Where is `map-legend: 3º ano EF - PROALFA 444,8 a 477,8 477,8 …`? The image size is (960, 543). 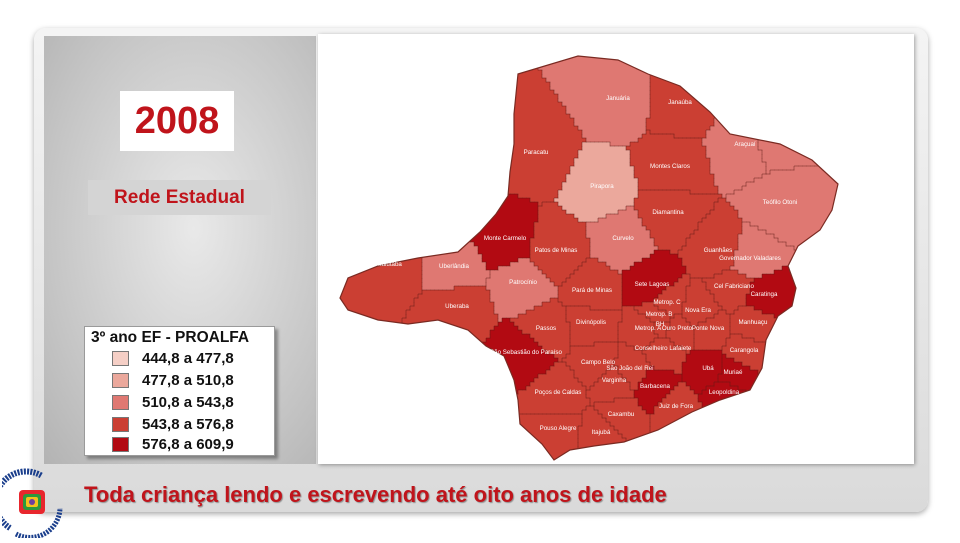
map-legend: 3º ano EF - PROALFA 444,8 a 477,8 477,8 … is located at coordinates (179, 391).